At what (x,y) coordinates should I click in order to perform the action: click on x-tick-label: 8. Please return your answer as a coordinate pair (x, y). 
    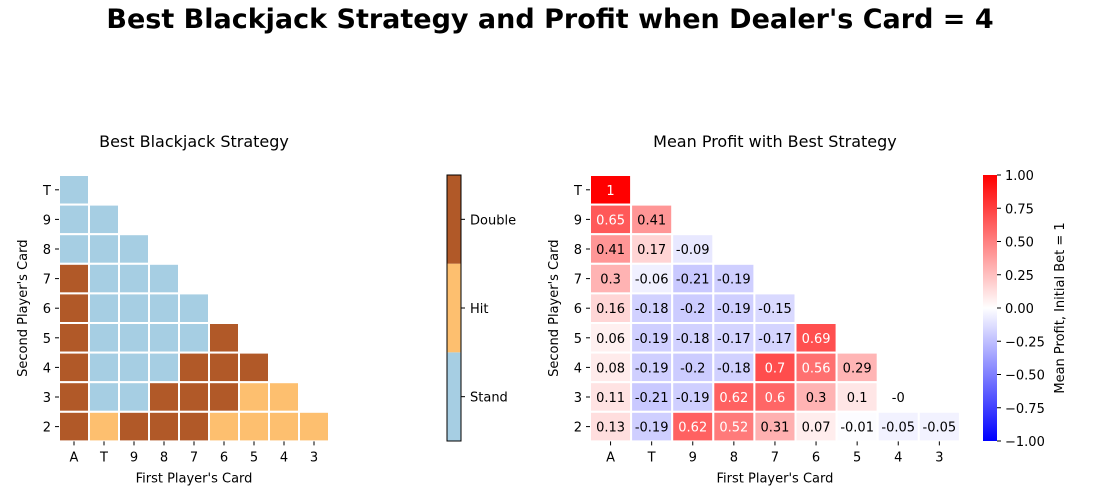
    Looking at the image, I should click on (164, 457).